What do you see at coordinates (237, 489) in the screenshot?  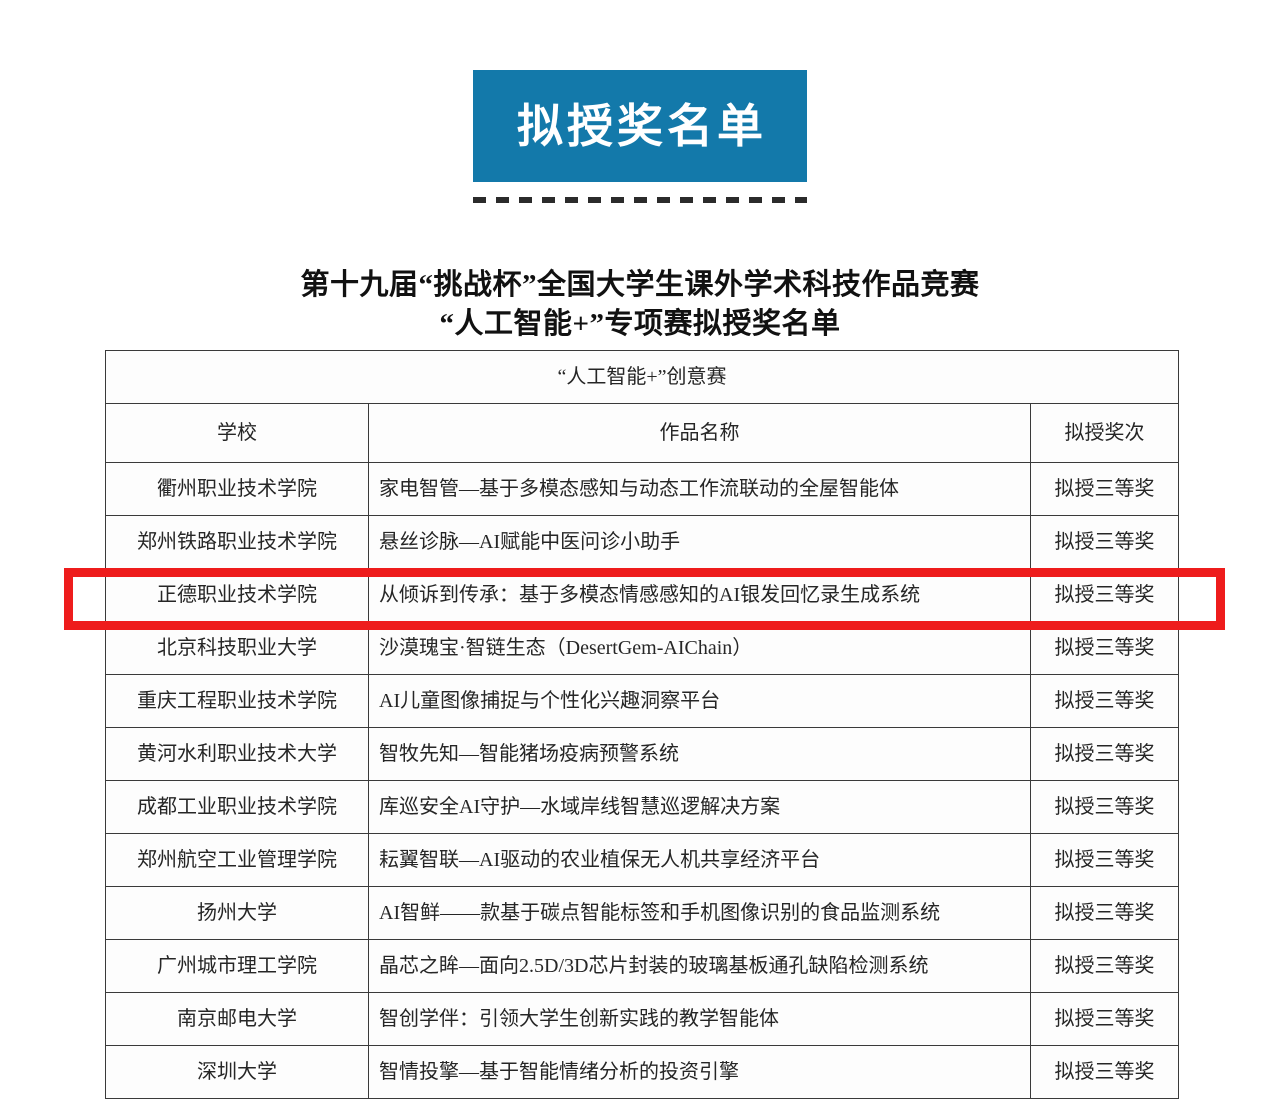 I see `cell-school: 衢州职业技术学院` at bounding box center [237, 489].